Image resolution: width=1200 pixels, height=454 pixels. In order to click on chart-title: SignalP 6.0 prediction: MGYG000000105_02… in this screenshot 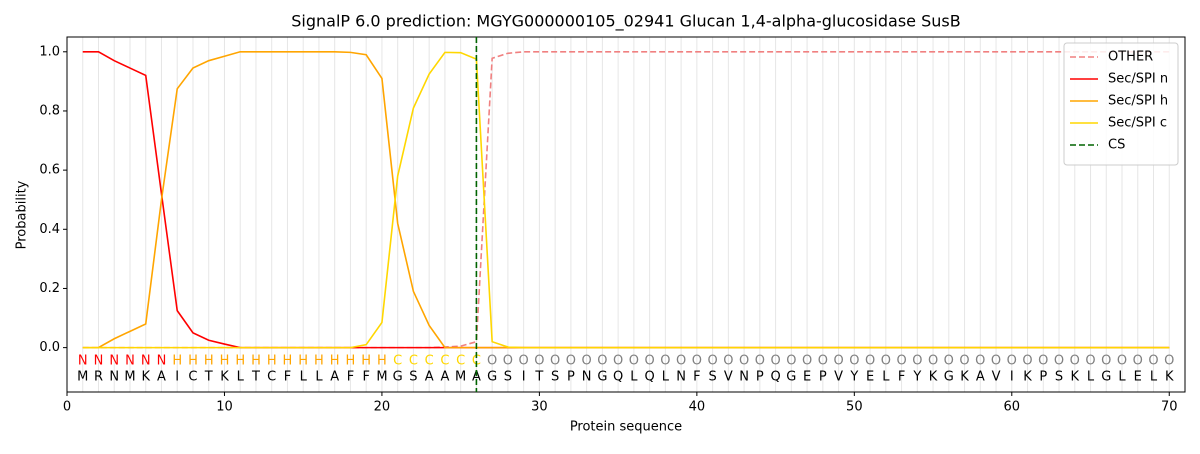, I will do `click(625, 22)`.